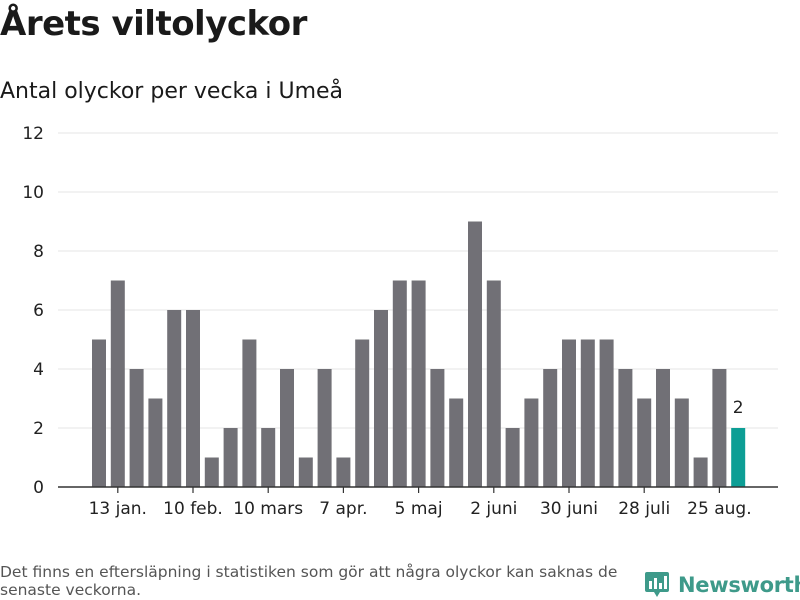 The image size is (800, 600). I want to click on y-tick-label: 0, so click(38, 488).